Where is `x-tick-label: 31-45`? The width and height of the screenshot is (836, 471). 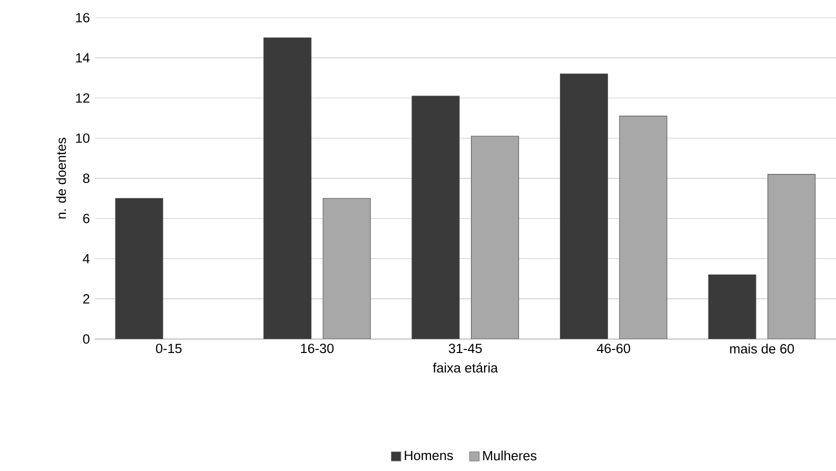 x-tick-label: 31-45 is located at coordinates (465, 349).